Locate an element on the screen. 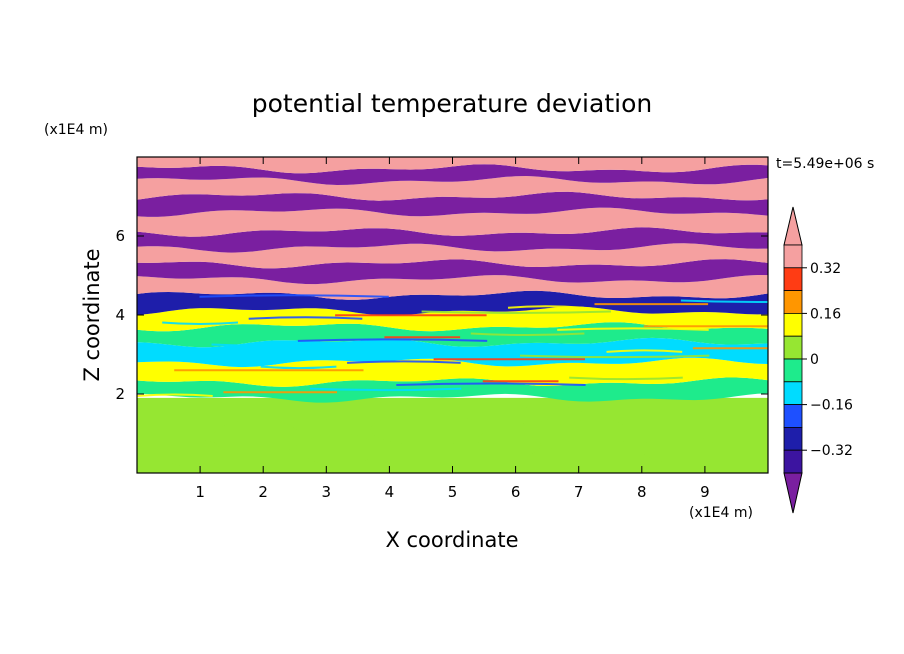 Image resolution: width=904 pixels, height=654 pixels. colorbar: 0.32 0.16 0 −0.16 −0.32 is located at coordinates (818, 360).